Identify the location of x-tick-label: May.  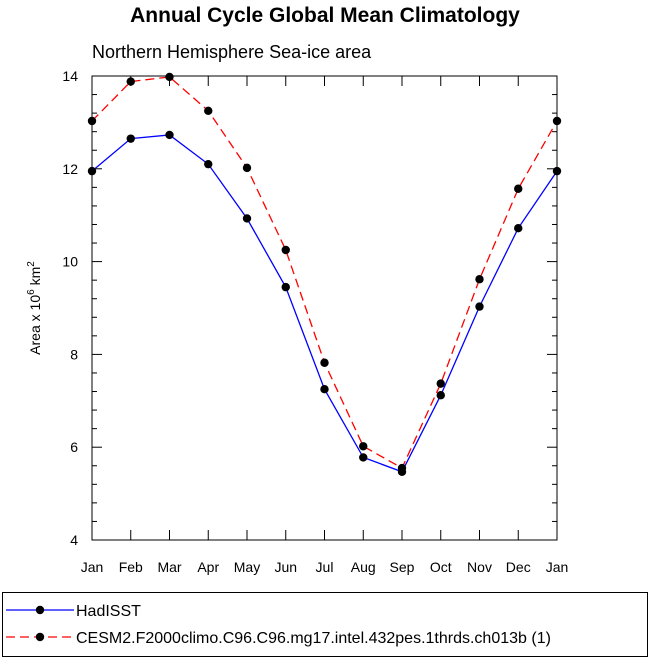
(247, 567).